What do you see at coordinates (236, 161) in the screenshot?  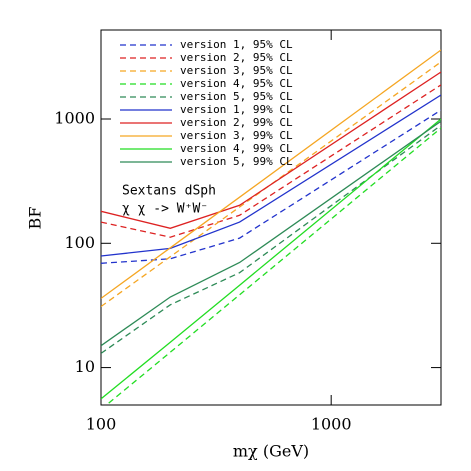 I see `legend-label: version 5, 99% CL` at bounding box center [236, 161].